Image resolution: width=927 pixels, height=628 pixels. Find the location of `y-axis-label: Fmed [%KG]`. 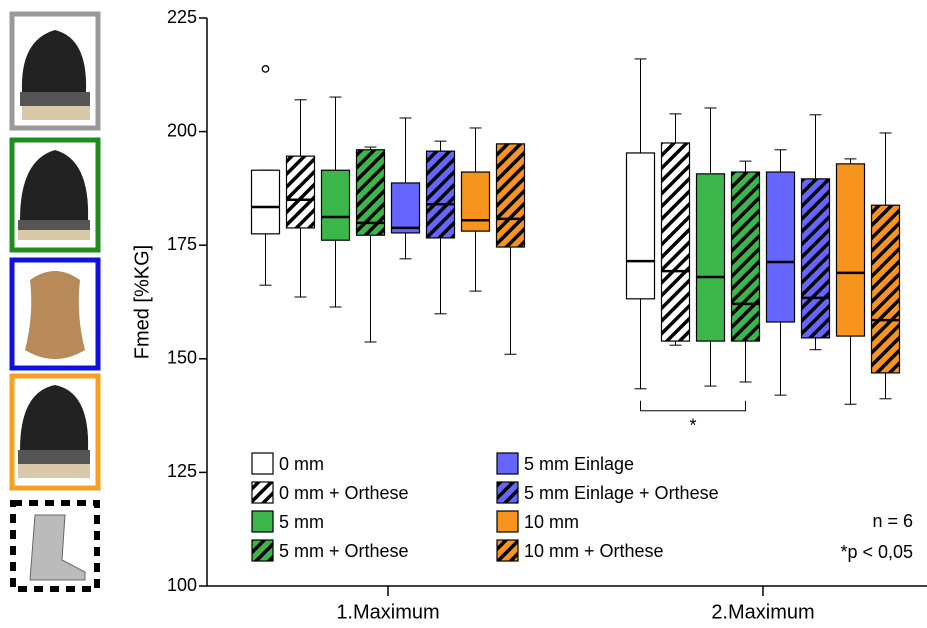

y-axis-label: Fmed [%KG] is located at coordinates (142, 302).